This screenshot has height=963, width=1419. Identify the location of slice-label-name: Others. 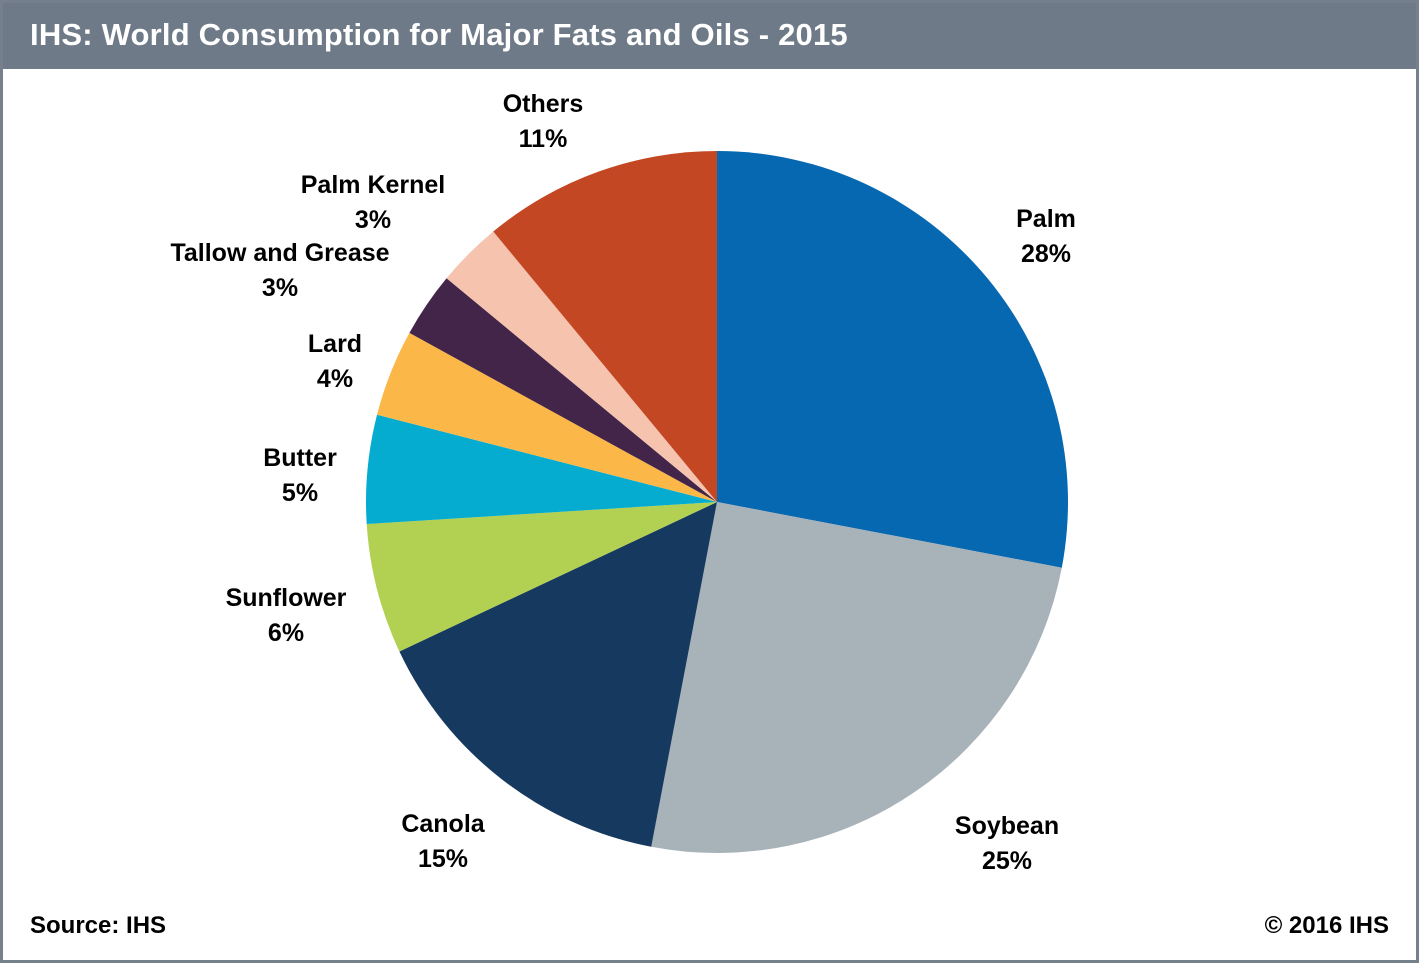
(543, 104).